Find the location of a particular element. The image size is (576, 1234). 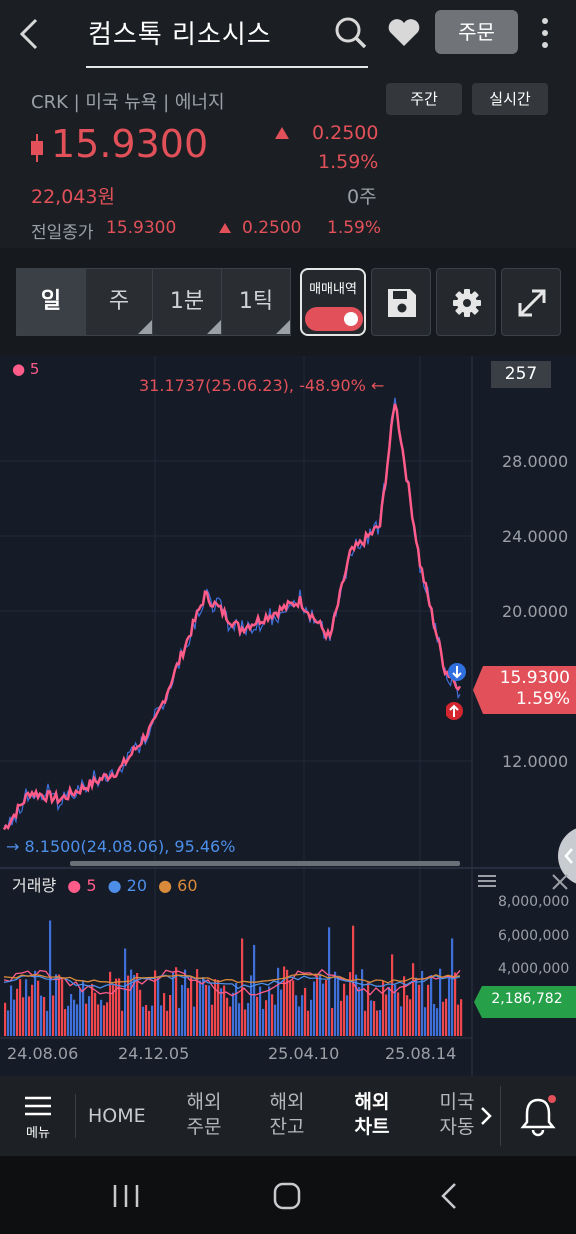

bell-icon is located at coordinates (539, 1116).